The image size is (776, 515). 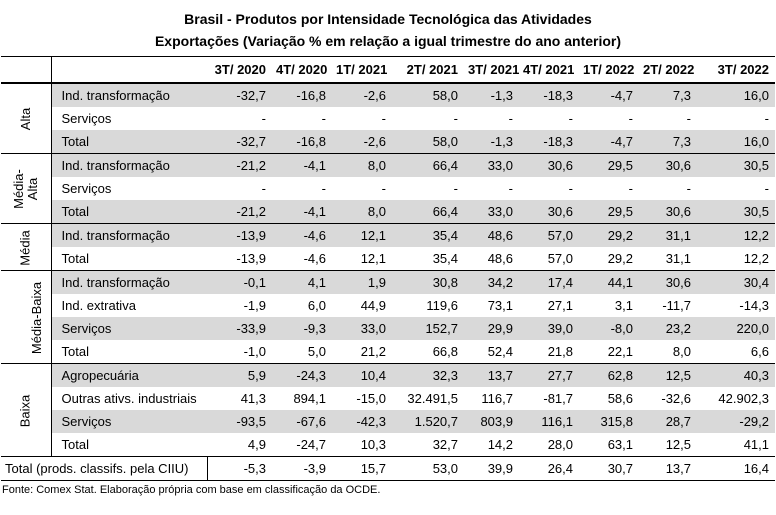 What do you see at coordinates (736, 468) in the screenshot?
I see `value-cell: 16,4` at bounding box center [736, 468].